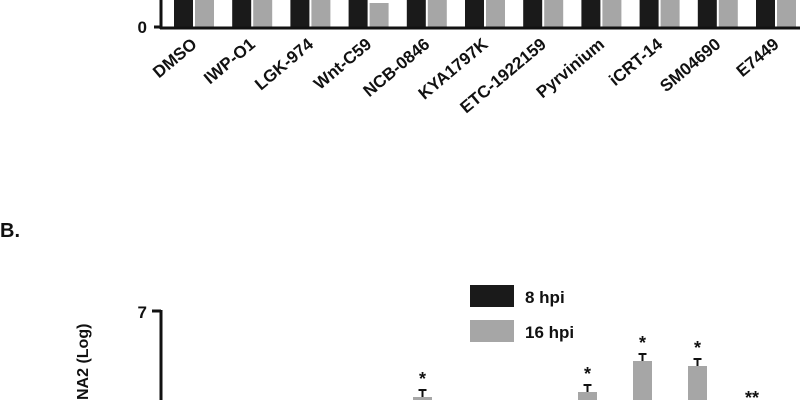 The width and height of the screenshot is (800, 400). Describe the element at coordinates (474, 13) in the screenshot. I see `panel-a-bar-8hpi-kya1797k` at that location.